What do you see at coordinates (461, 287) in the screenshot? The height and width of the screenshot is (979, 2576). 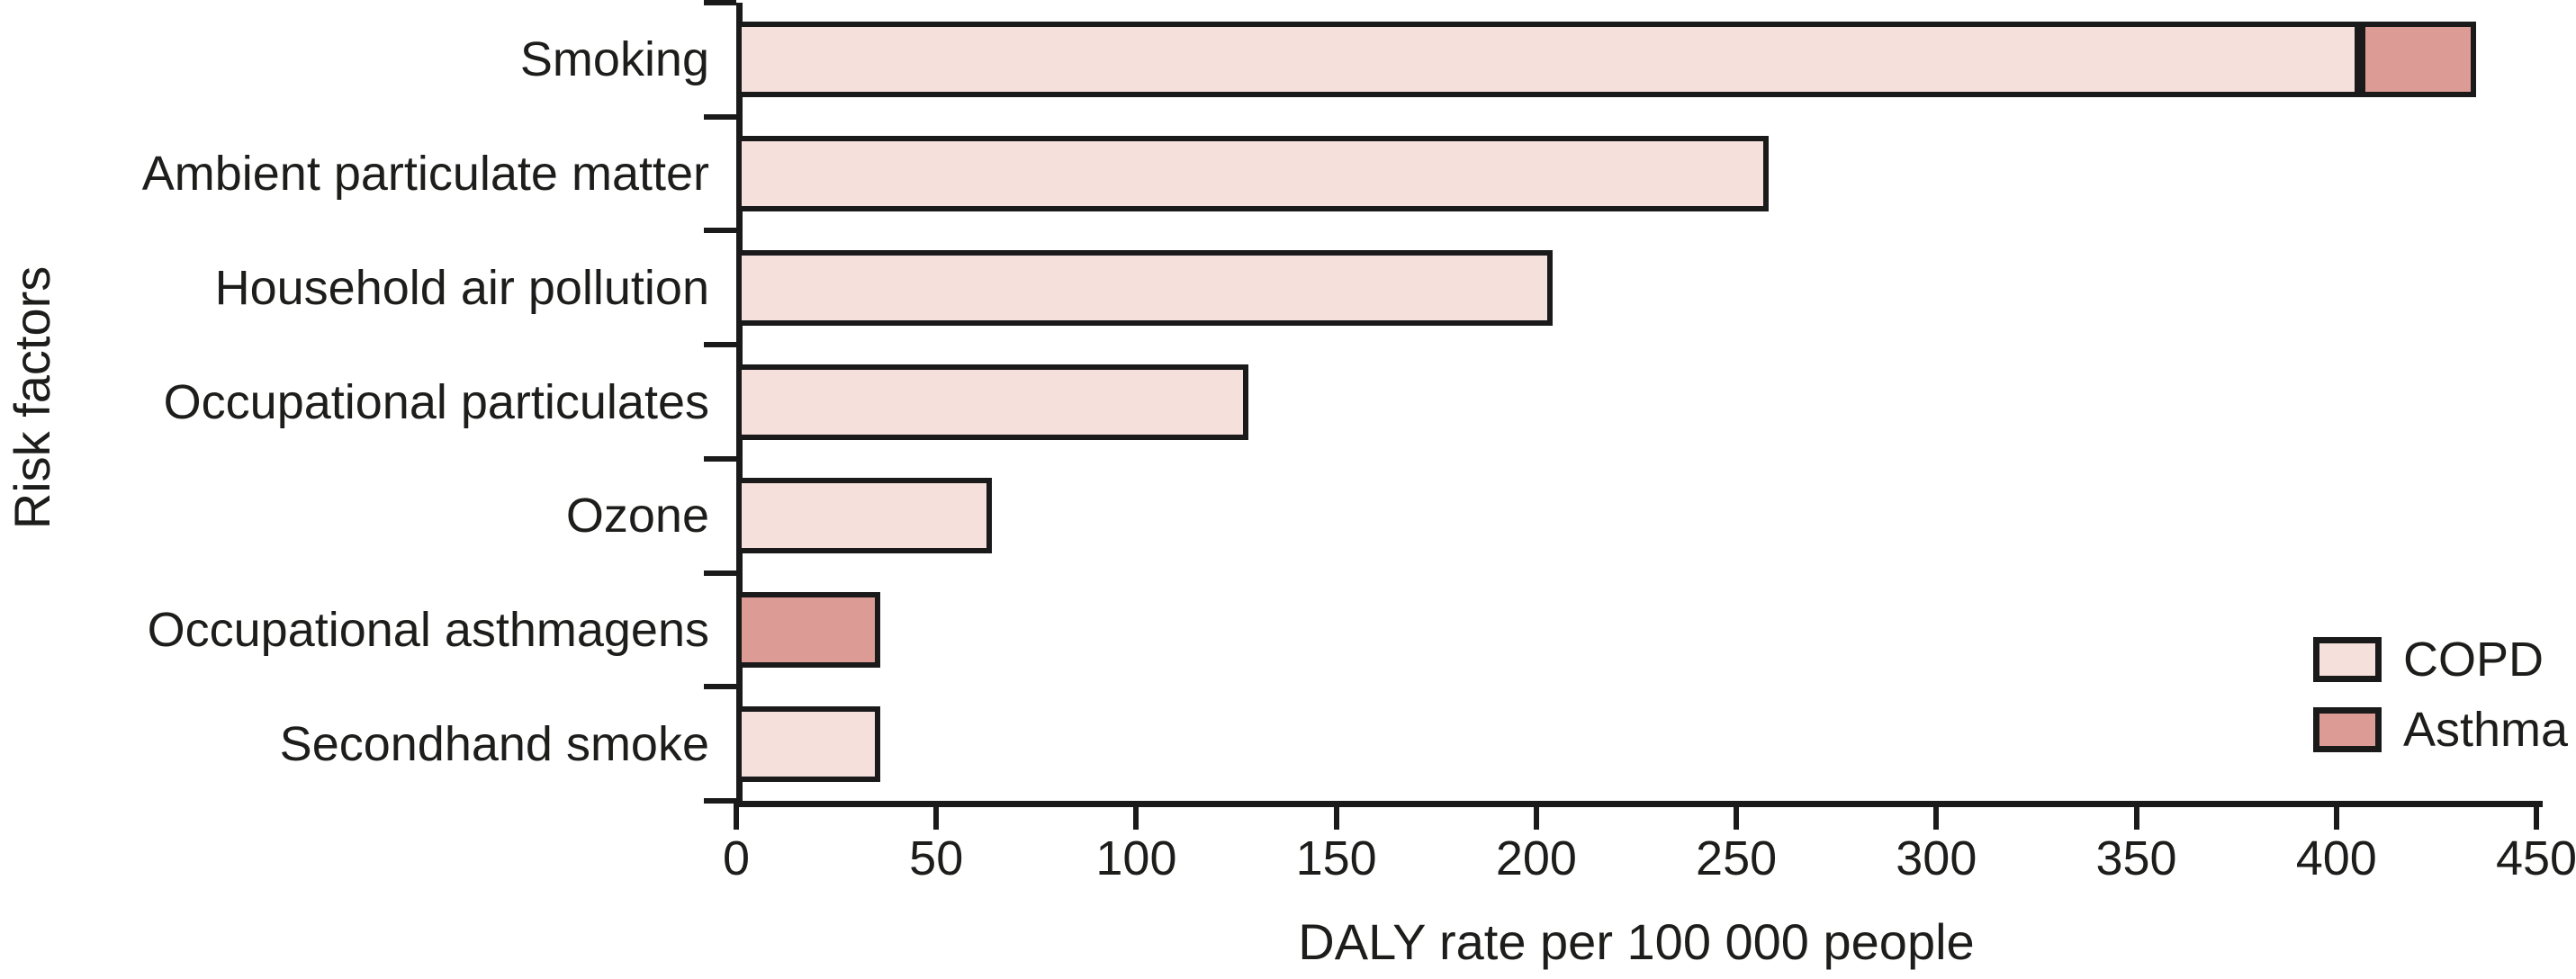 I see `category-label: Household air pollution` at bounding box center [461, 287].